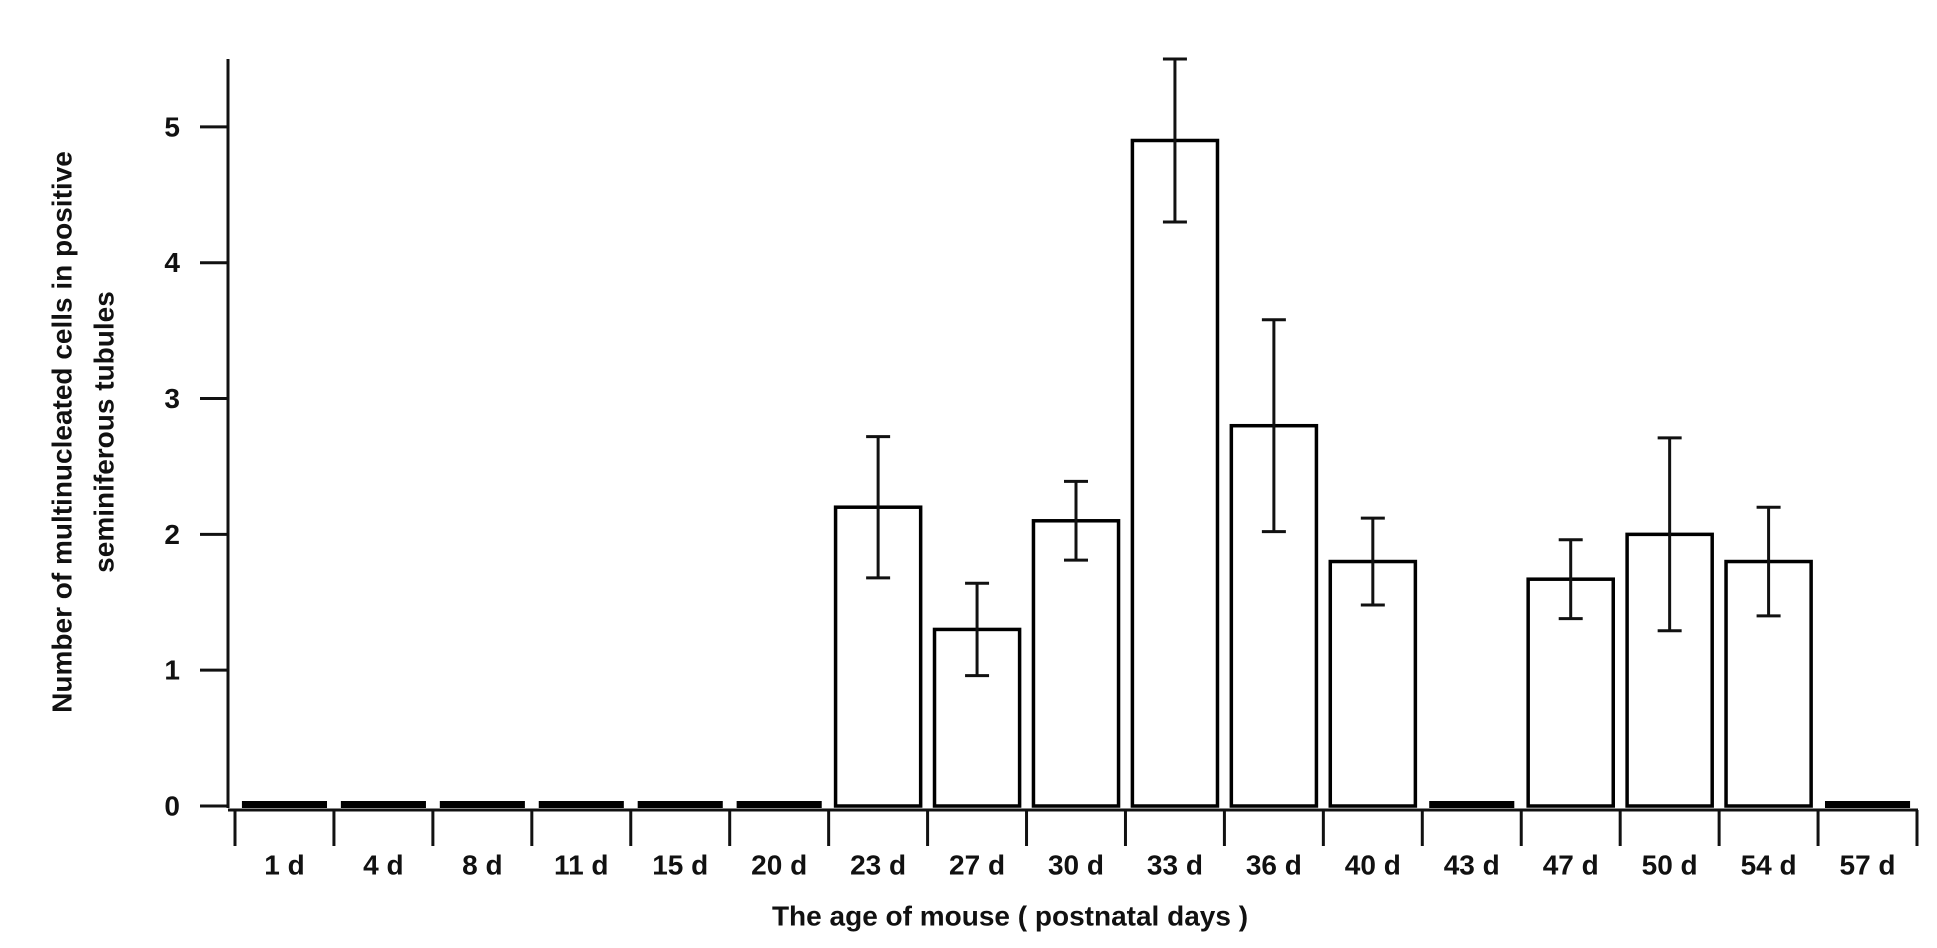  Describe the element at coordinates (878, 864) in the screenshot. I see `x-tick-label: 23 d` at that location.